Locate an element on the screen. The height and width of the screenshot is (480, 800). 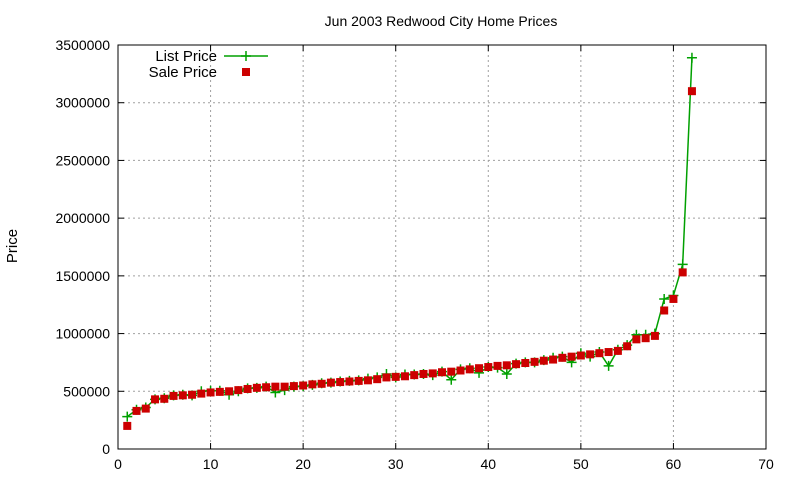
legend-marker-list-price is located at coordinates (246, 56).